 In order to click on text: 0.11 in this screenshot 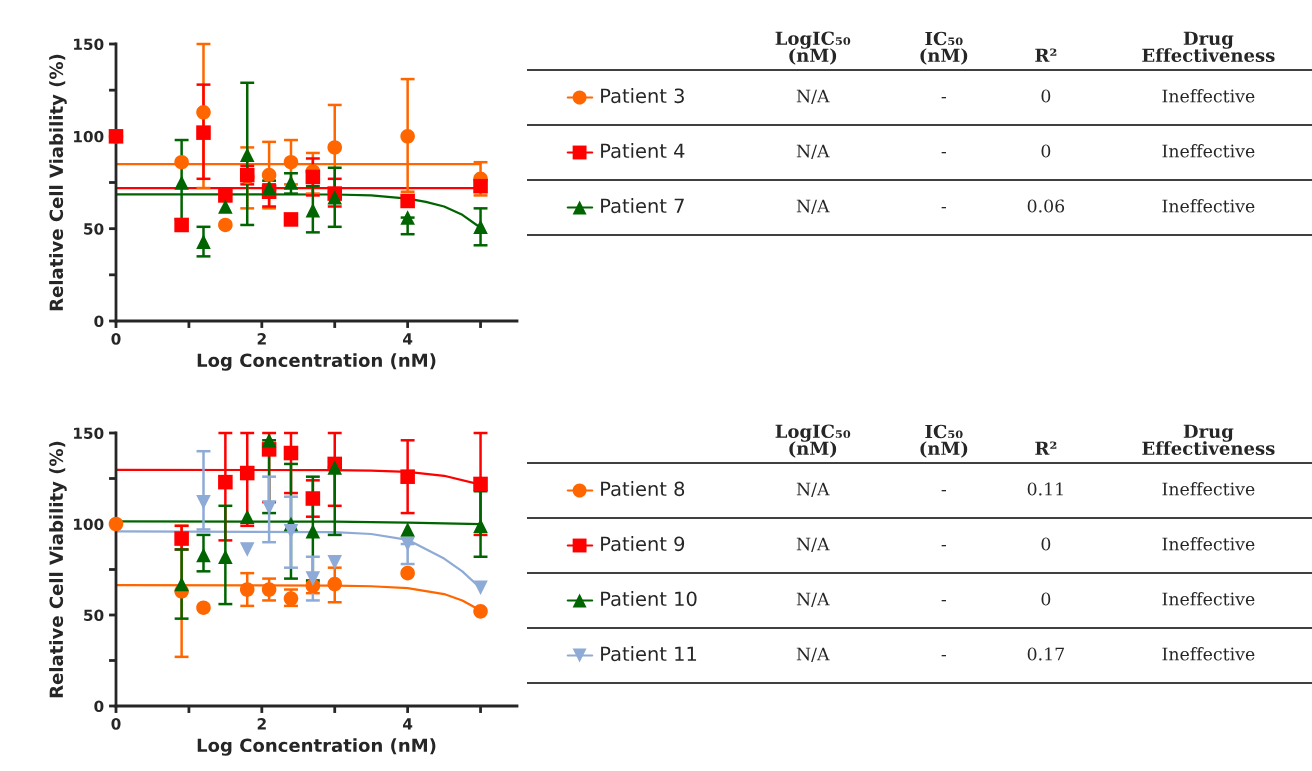, I will do `click(1045, 489)`.